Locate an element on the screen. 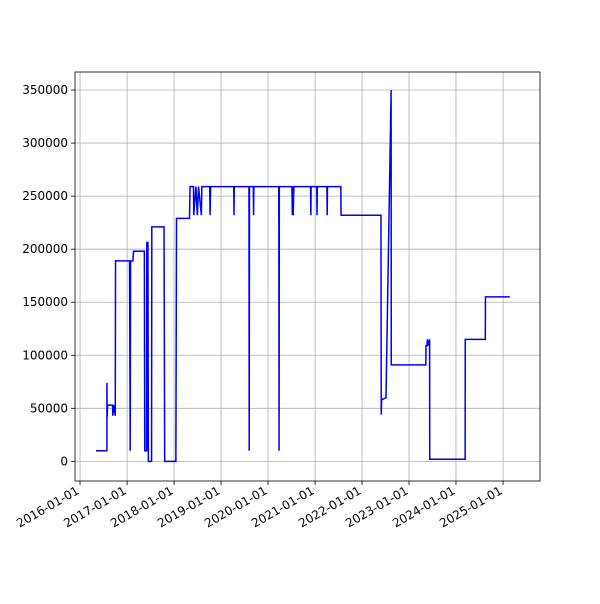 This screenshot has width=600, height=604. y-tick-label: 150000 is located at coordinates (45, 302).